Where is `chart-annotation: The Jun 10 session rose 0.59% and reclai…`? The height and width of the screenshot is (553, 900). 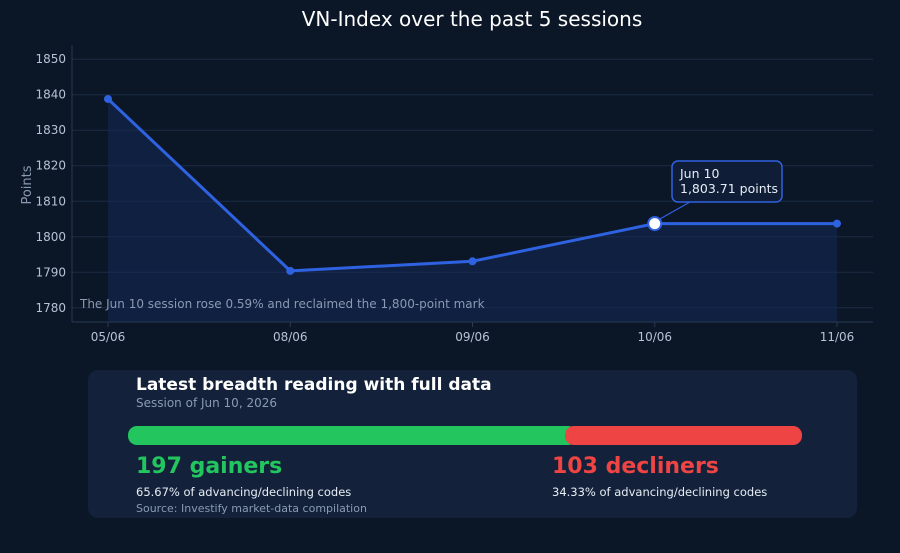 chart-annotation: The Jun 10 session rose 0.59% and reclai… is located at coordinates (282, 304).